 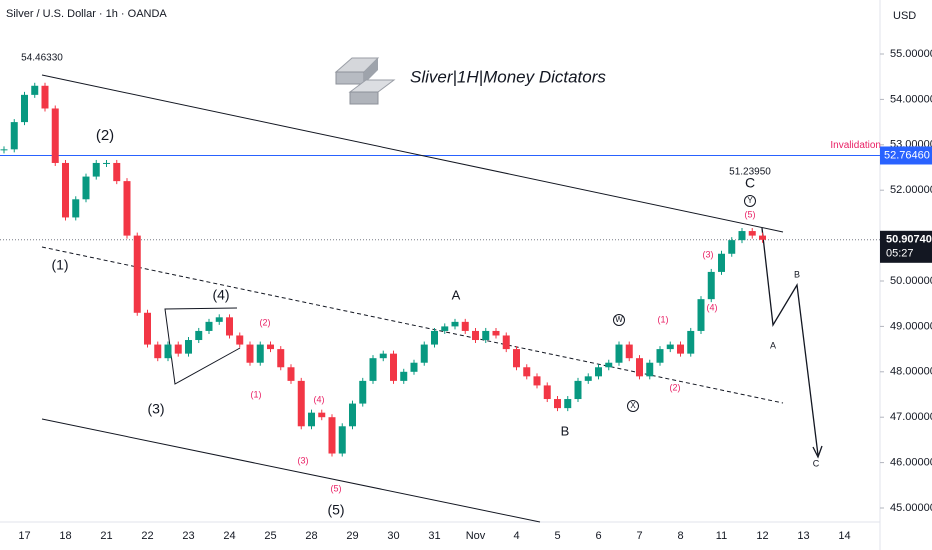 I want to click on y-tick-label: 46.00000, so click(x=911, y=463).